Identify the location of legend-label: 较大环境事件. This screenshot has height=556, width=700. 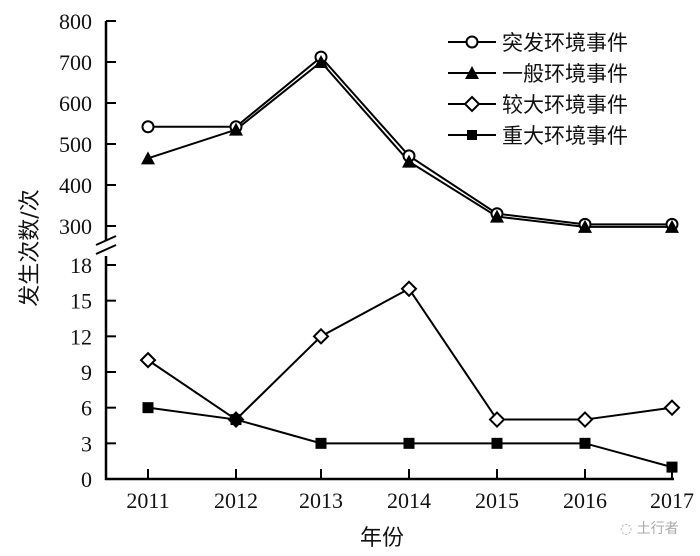
(565, 104).